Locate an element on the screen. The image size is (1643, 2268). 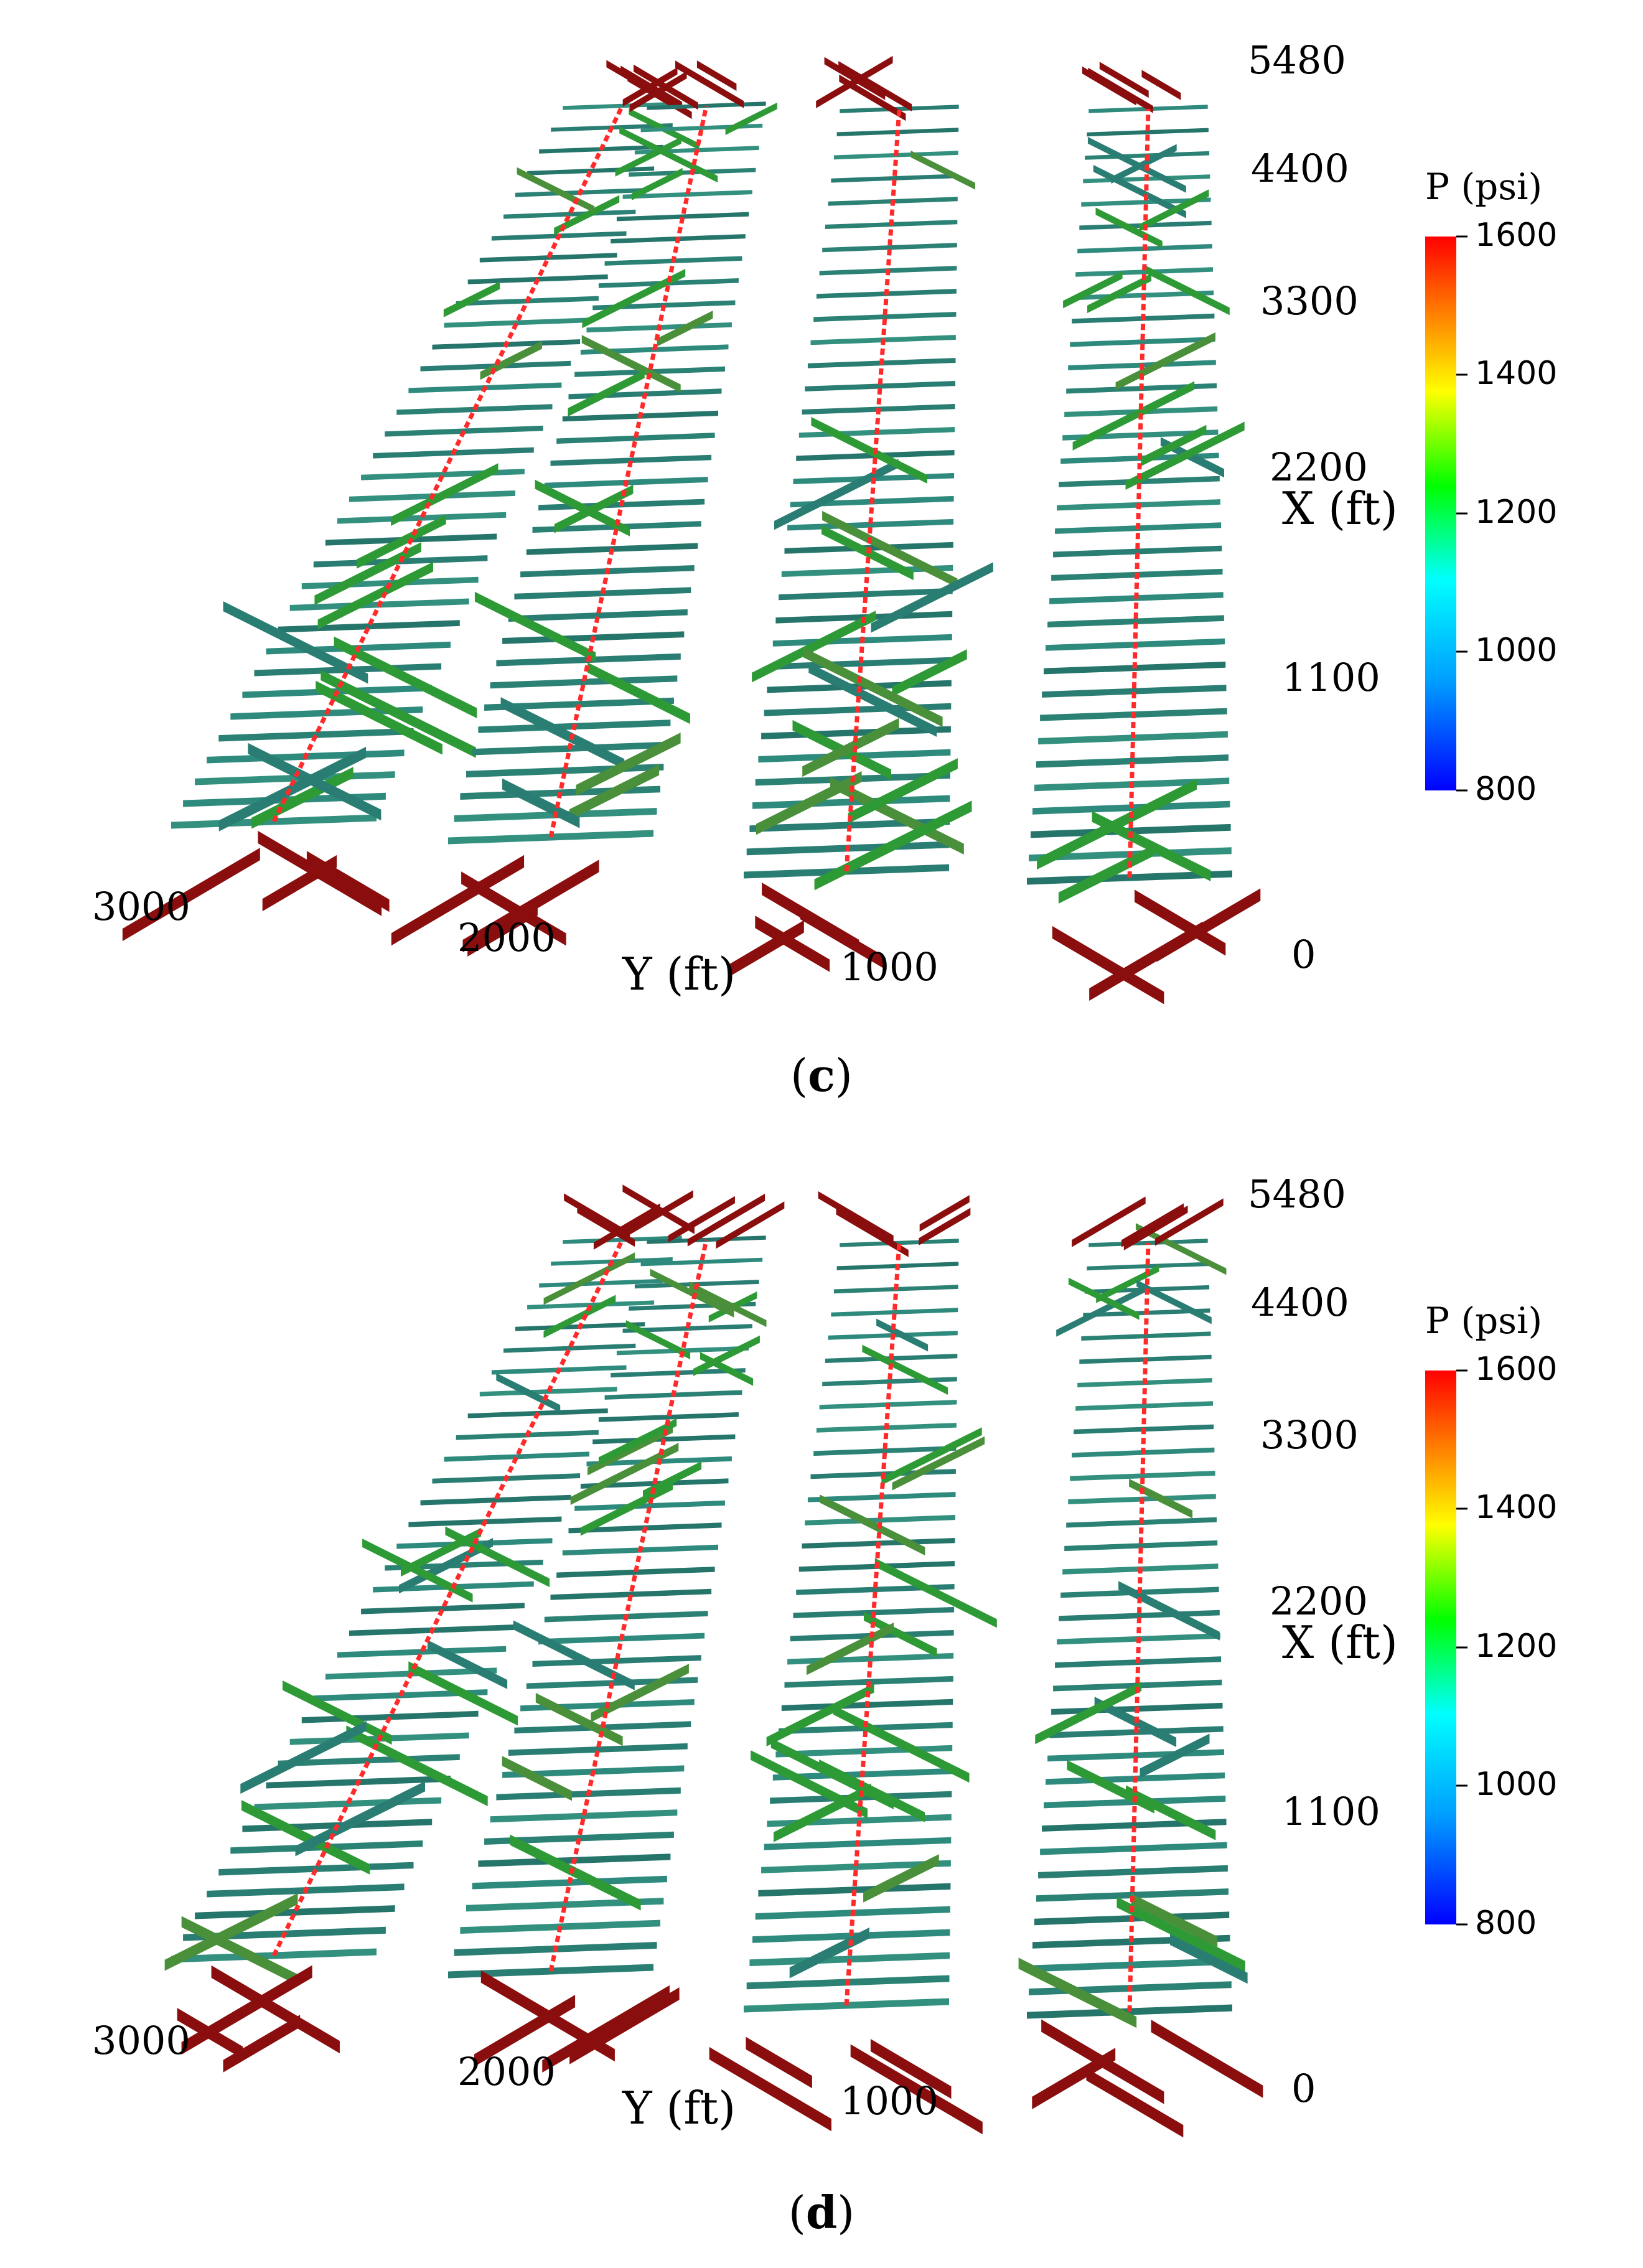
colorbar-title: P (psi) is located at coordinates (1483, 1321).